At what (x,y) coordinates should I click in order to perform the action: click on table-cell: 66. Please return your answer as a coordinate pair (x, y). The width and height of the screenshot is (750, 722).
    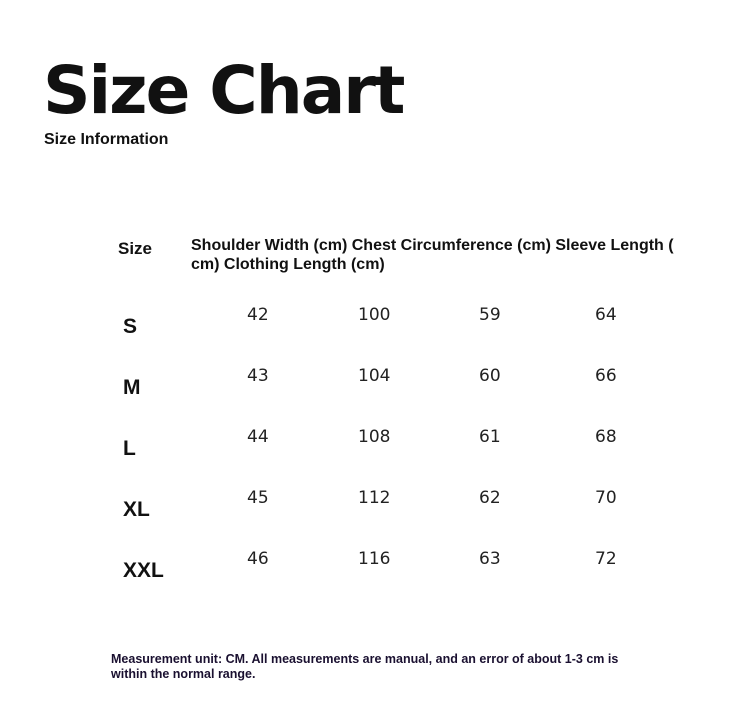
    Looking at the image, I should click on (606, 376).